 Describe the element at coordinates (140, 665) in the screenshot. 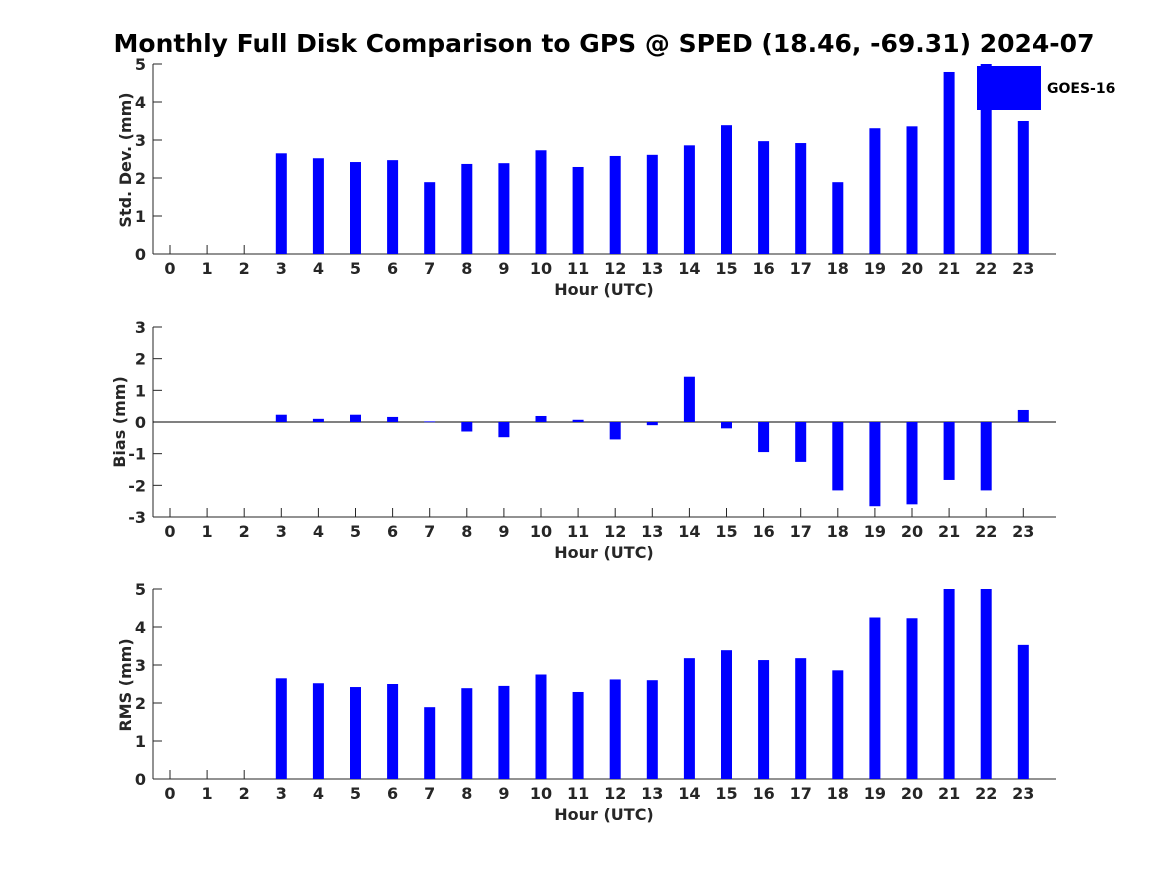

I see `y-tick-label: 3` at that location.